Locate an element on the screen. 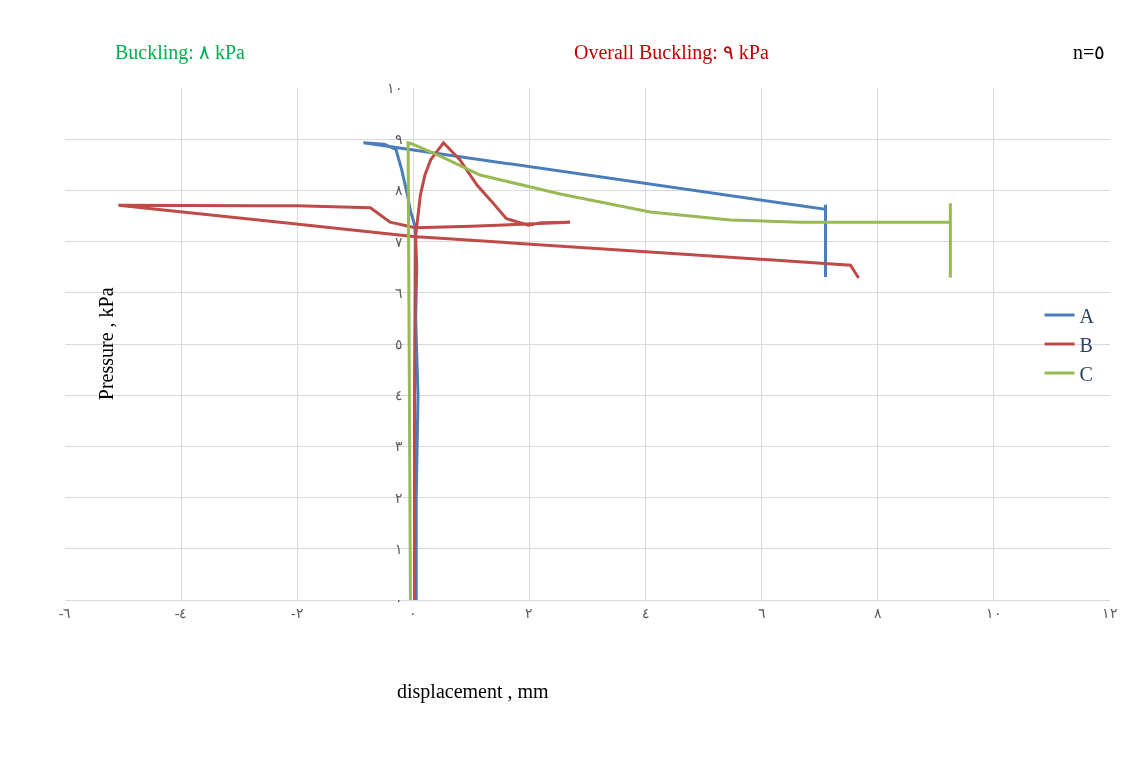 Image resolution: width=1130 pixels, height=771 pixels. x-tick-label: ٠ is located at coordinates (413, 613).